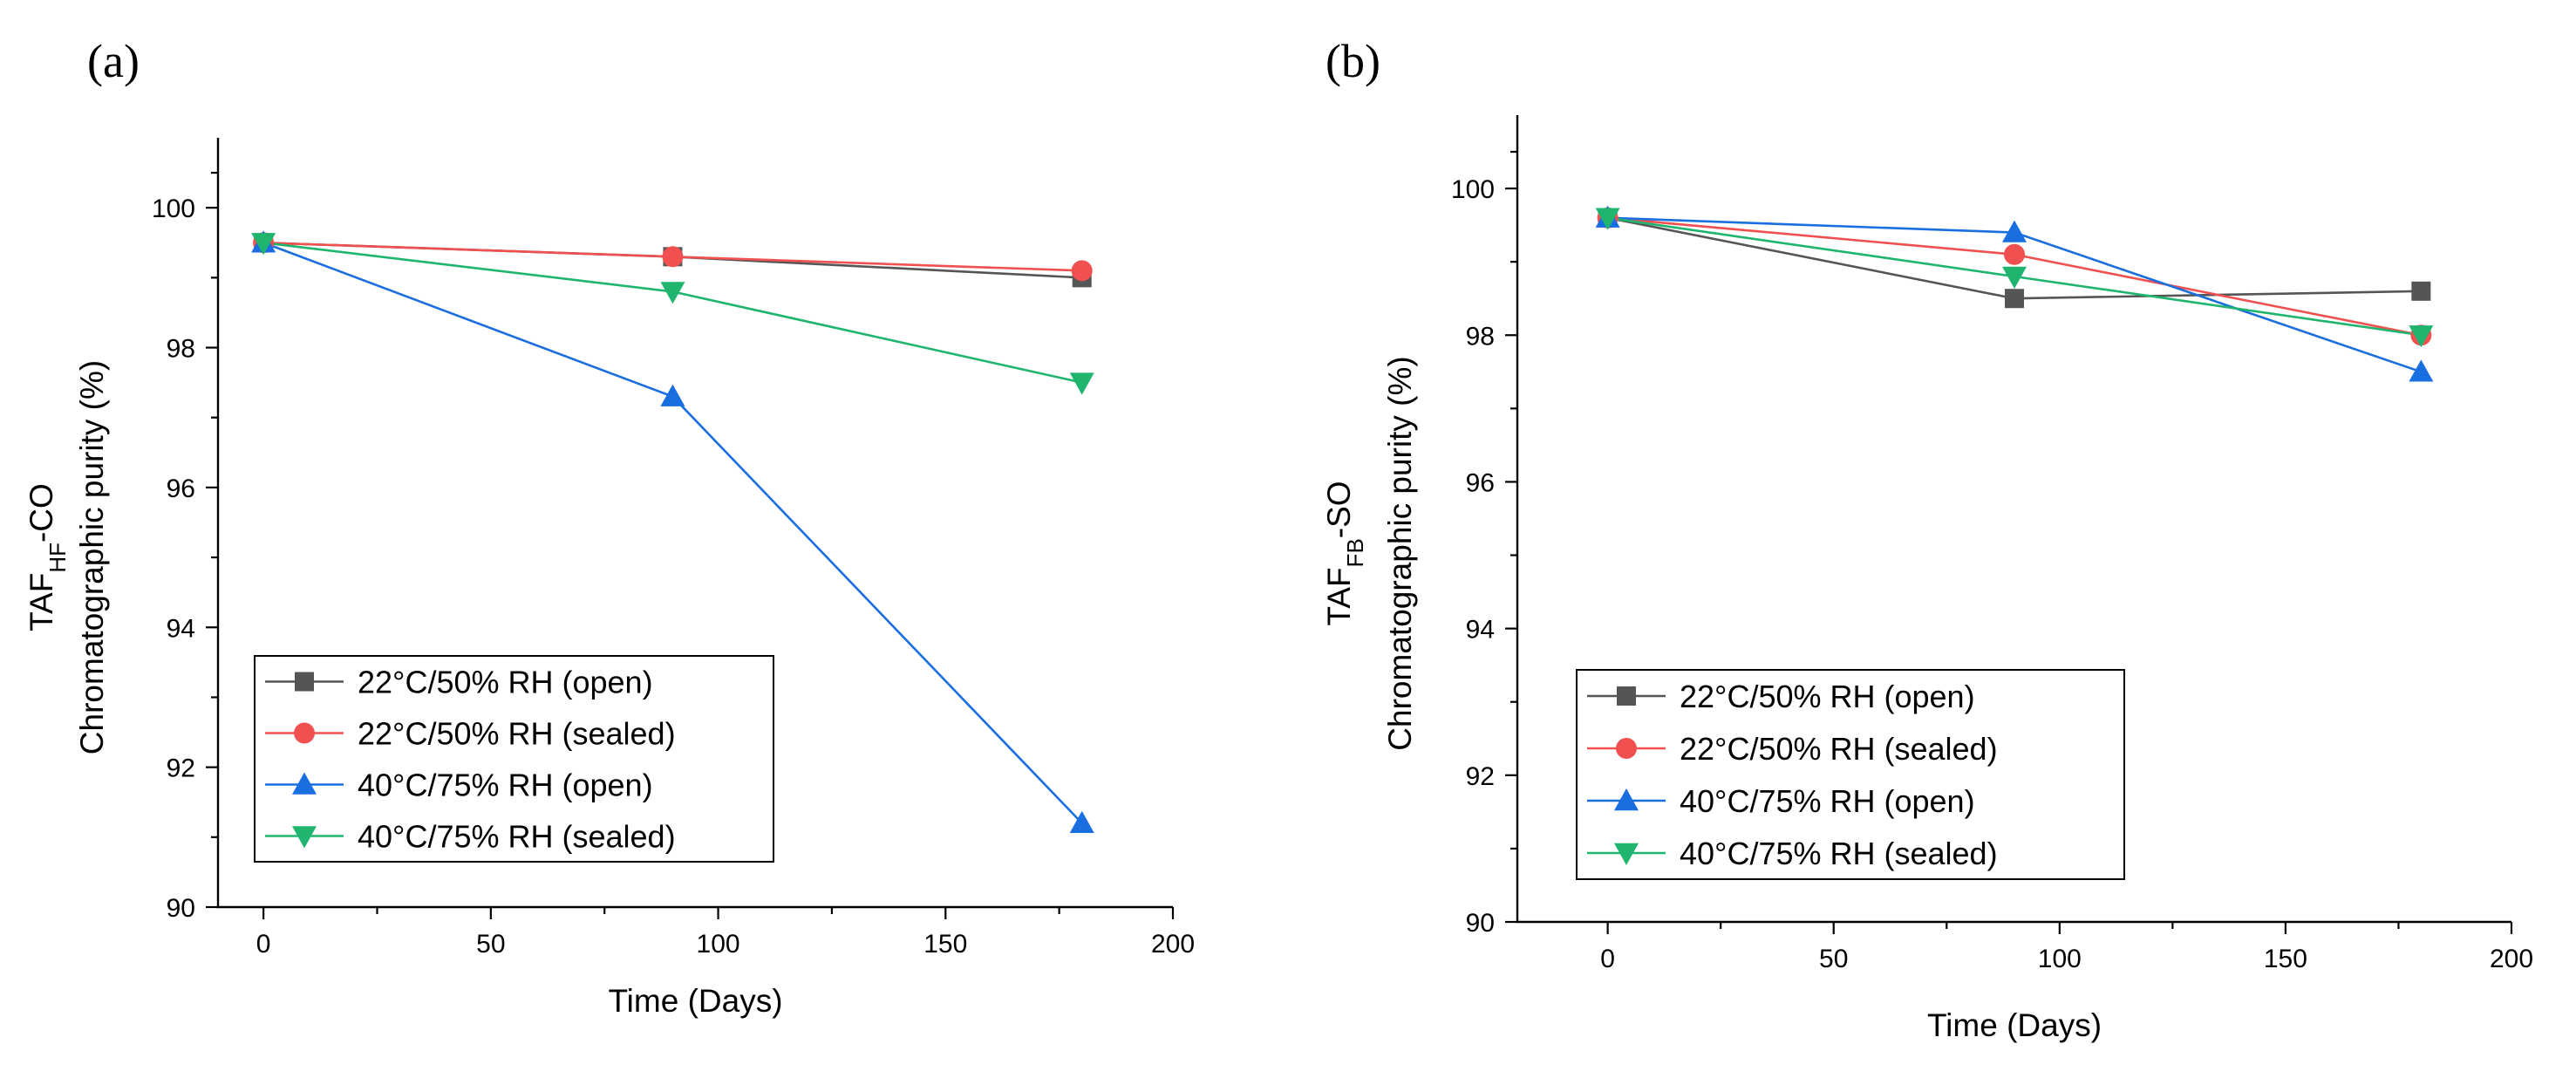 This screenshot has height=1092, width=2576. Describe the element at coordinates (517, 734) in the screenshot. I see `legend-label-a-1: 22°C/50% RH (sealed)` at that location.